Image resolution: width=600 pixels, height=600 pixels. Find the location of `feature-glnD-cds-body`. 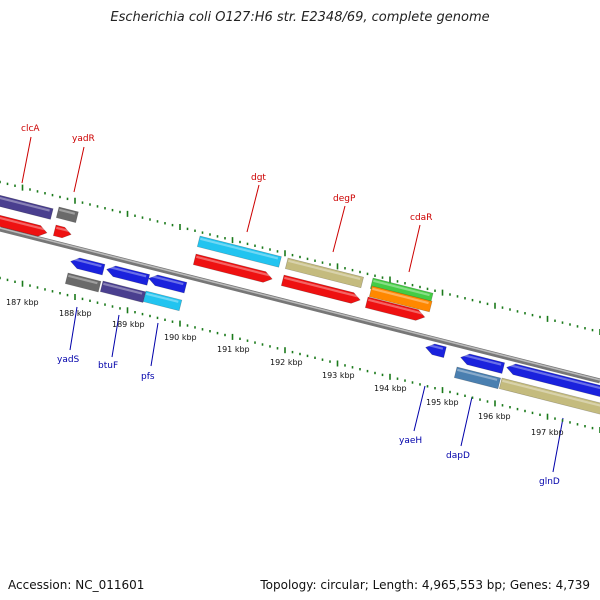

feature-glnD-cds-body is located at coordinates (553, 380).